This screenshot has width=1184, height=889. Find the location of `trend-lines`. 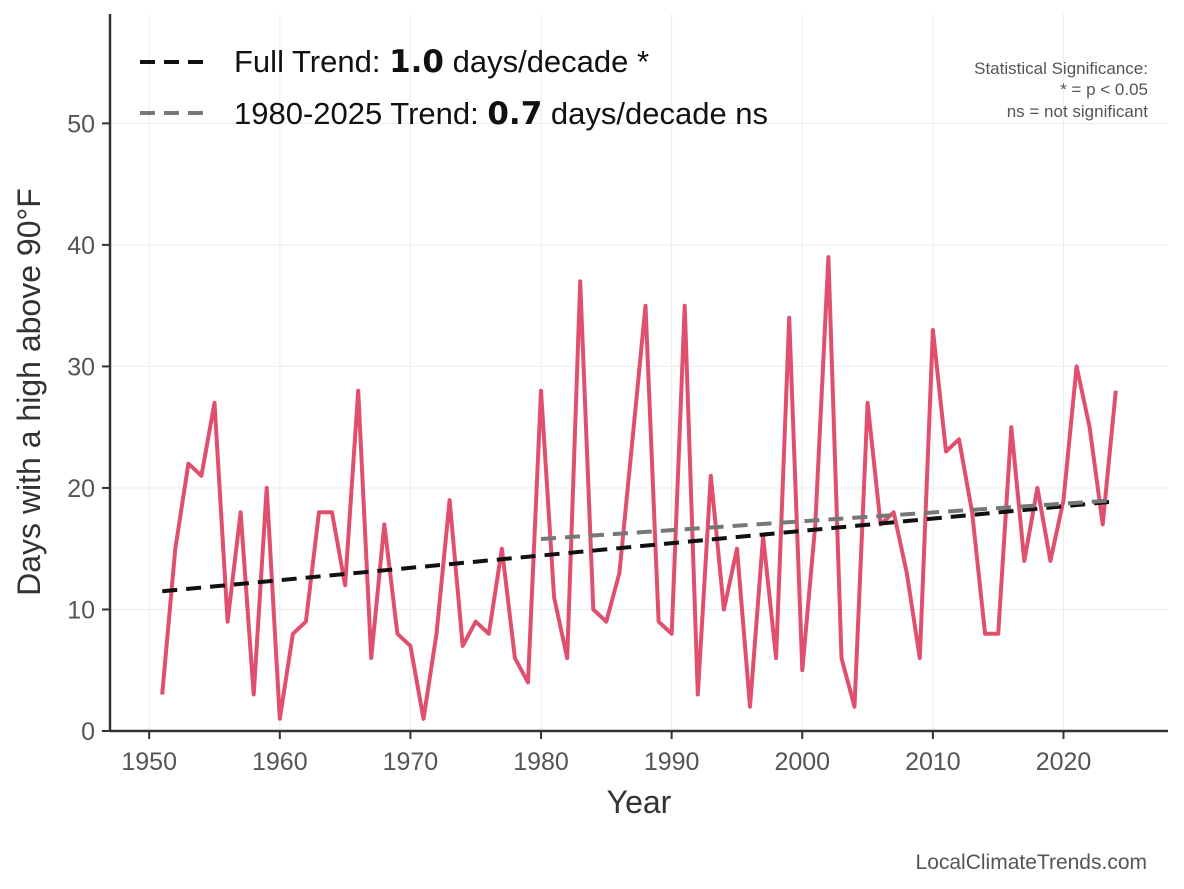

trend-lines is located at coordinates (639, 546).